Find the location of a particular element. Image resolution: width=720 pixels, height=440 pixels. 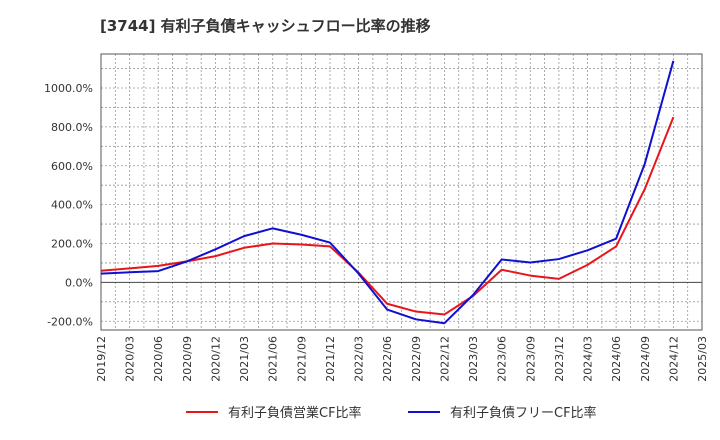

x-tick-label: 2023/03 is located at coordinates (473, 359).